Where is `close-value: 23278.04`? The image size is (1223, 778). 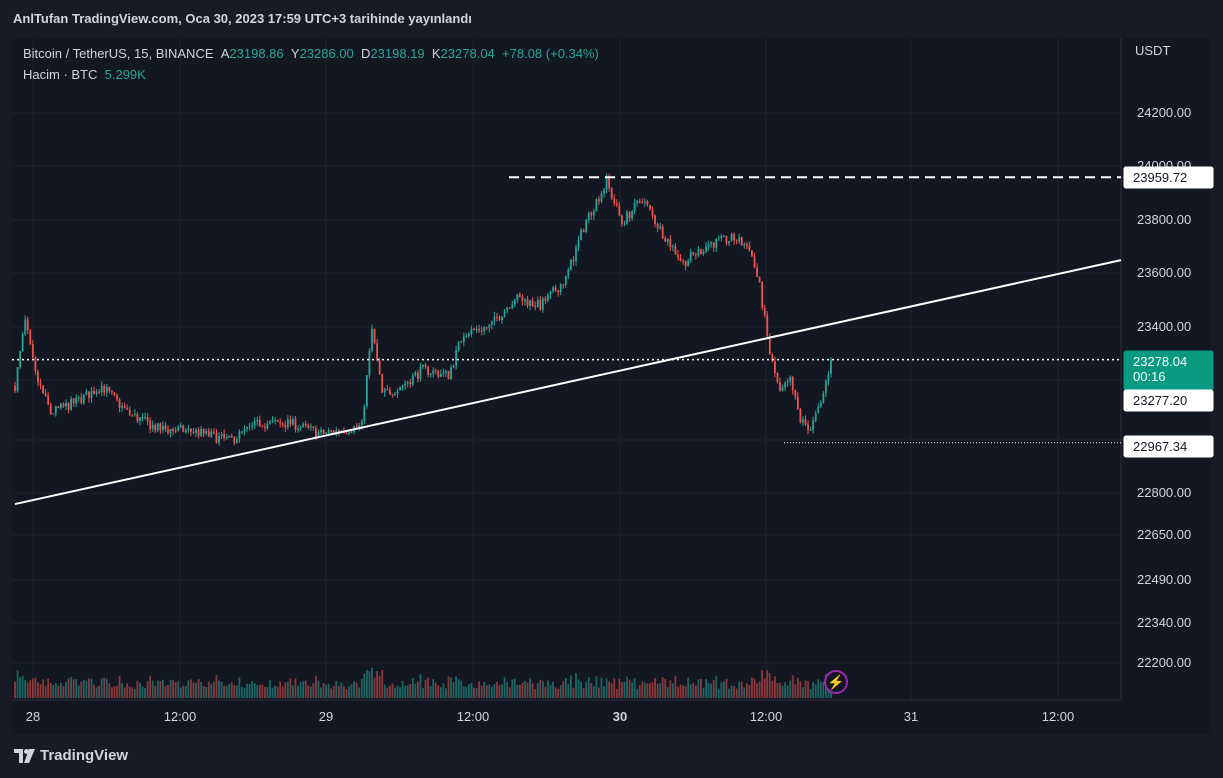 close-value: 23278.04 is located at coordinates (467, 53).